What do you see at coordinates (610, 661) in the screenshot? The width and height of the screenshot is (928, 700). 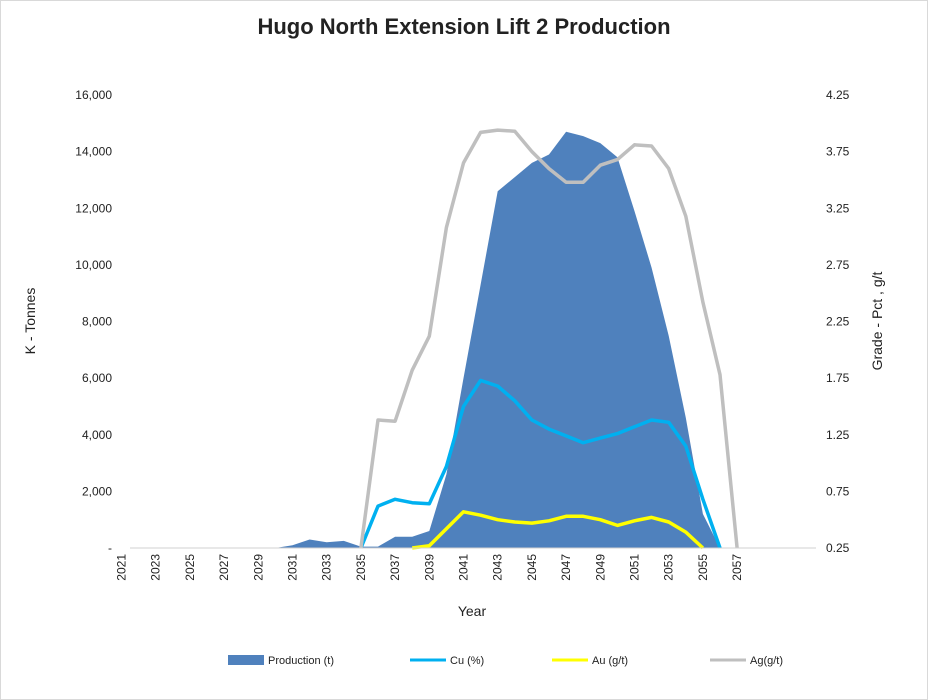 I see `legend-label: Au (g/t)` at bounding box center [610, 661].